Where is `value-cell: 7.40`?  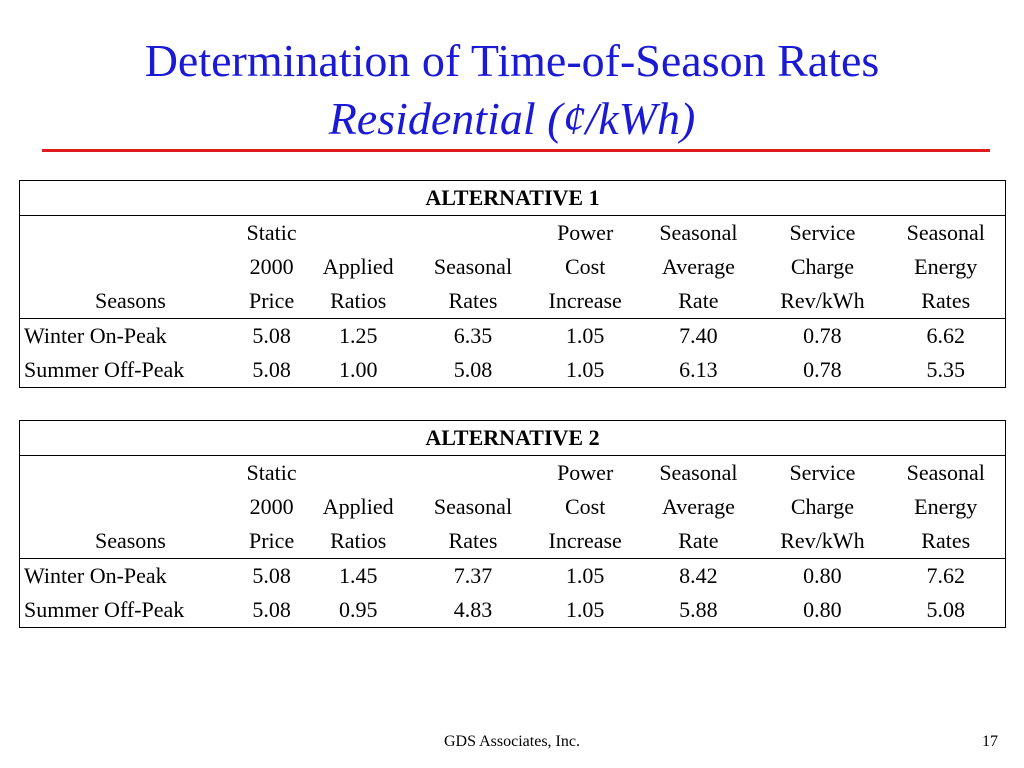
value-cell: 7.40 is located at coordinates (698, 335).